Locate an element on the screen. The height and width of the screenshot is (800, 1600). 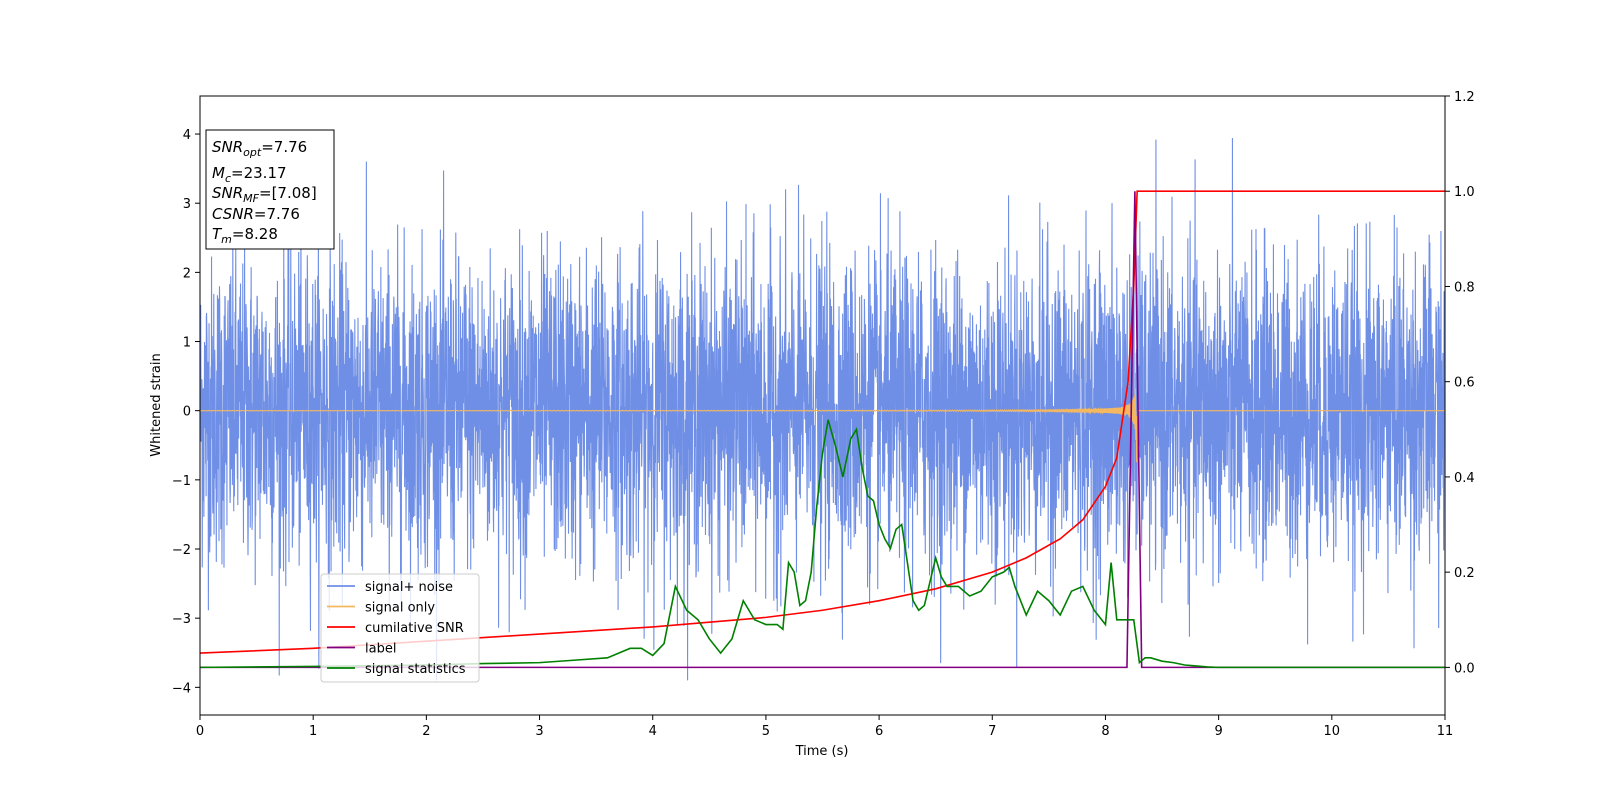
y-right-tick-label: 1.0 is located at coordinates (1464, 192).